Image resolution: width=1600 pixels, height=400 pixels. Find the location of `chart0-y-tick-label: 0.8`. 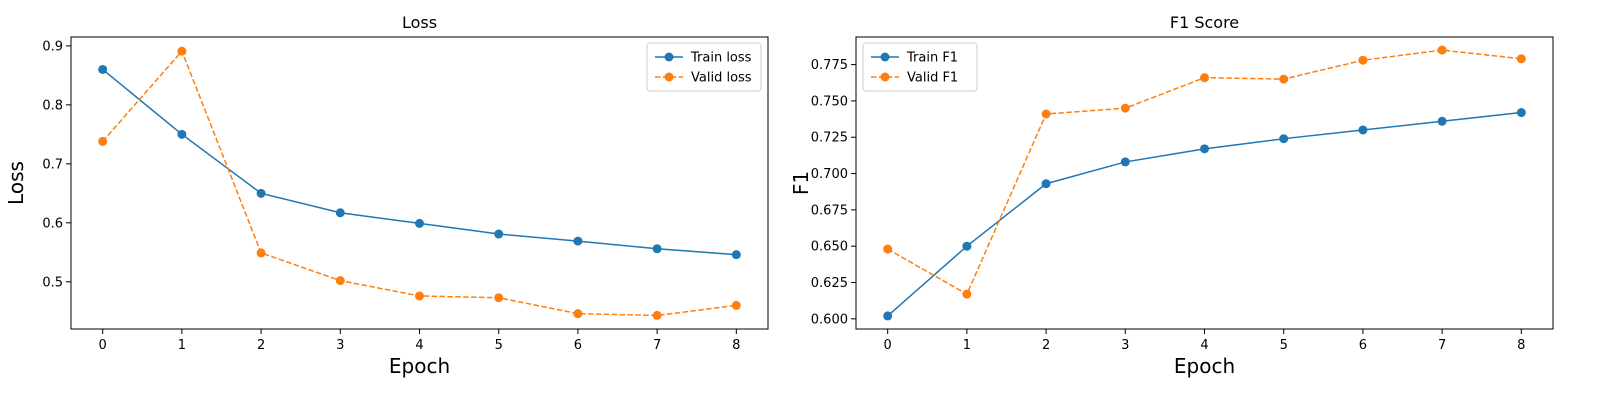

chart0-y-tick-label: 0.8 is located at coordinates (52, 105).